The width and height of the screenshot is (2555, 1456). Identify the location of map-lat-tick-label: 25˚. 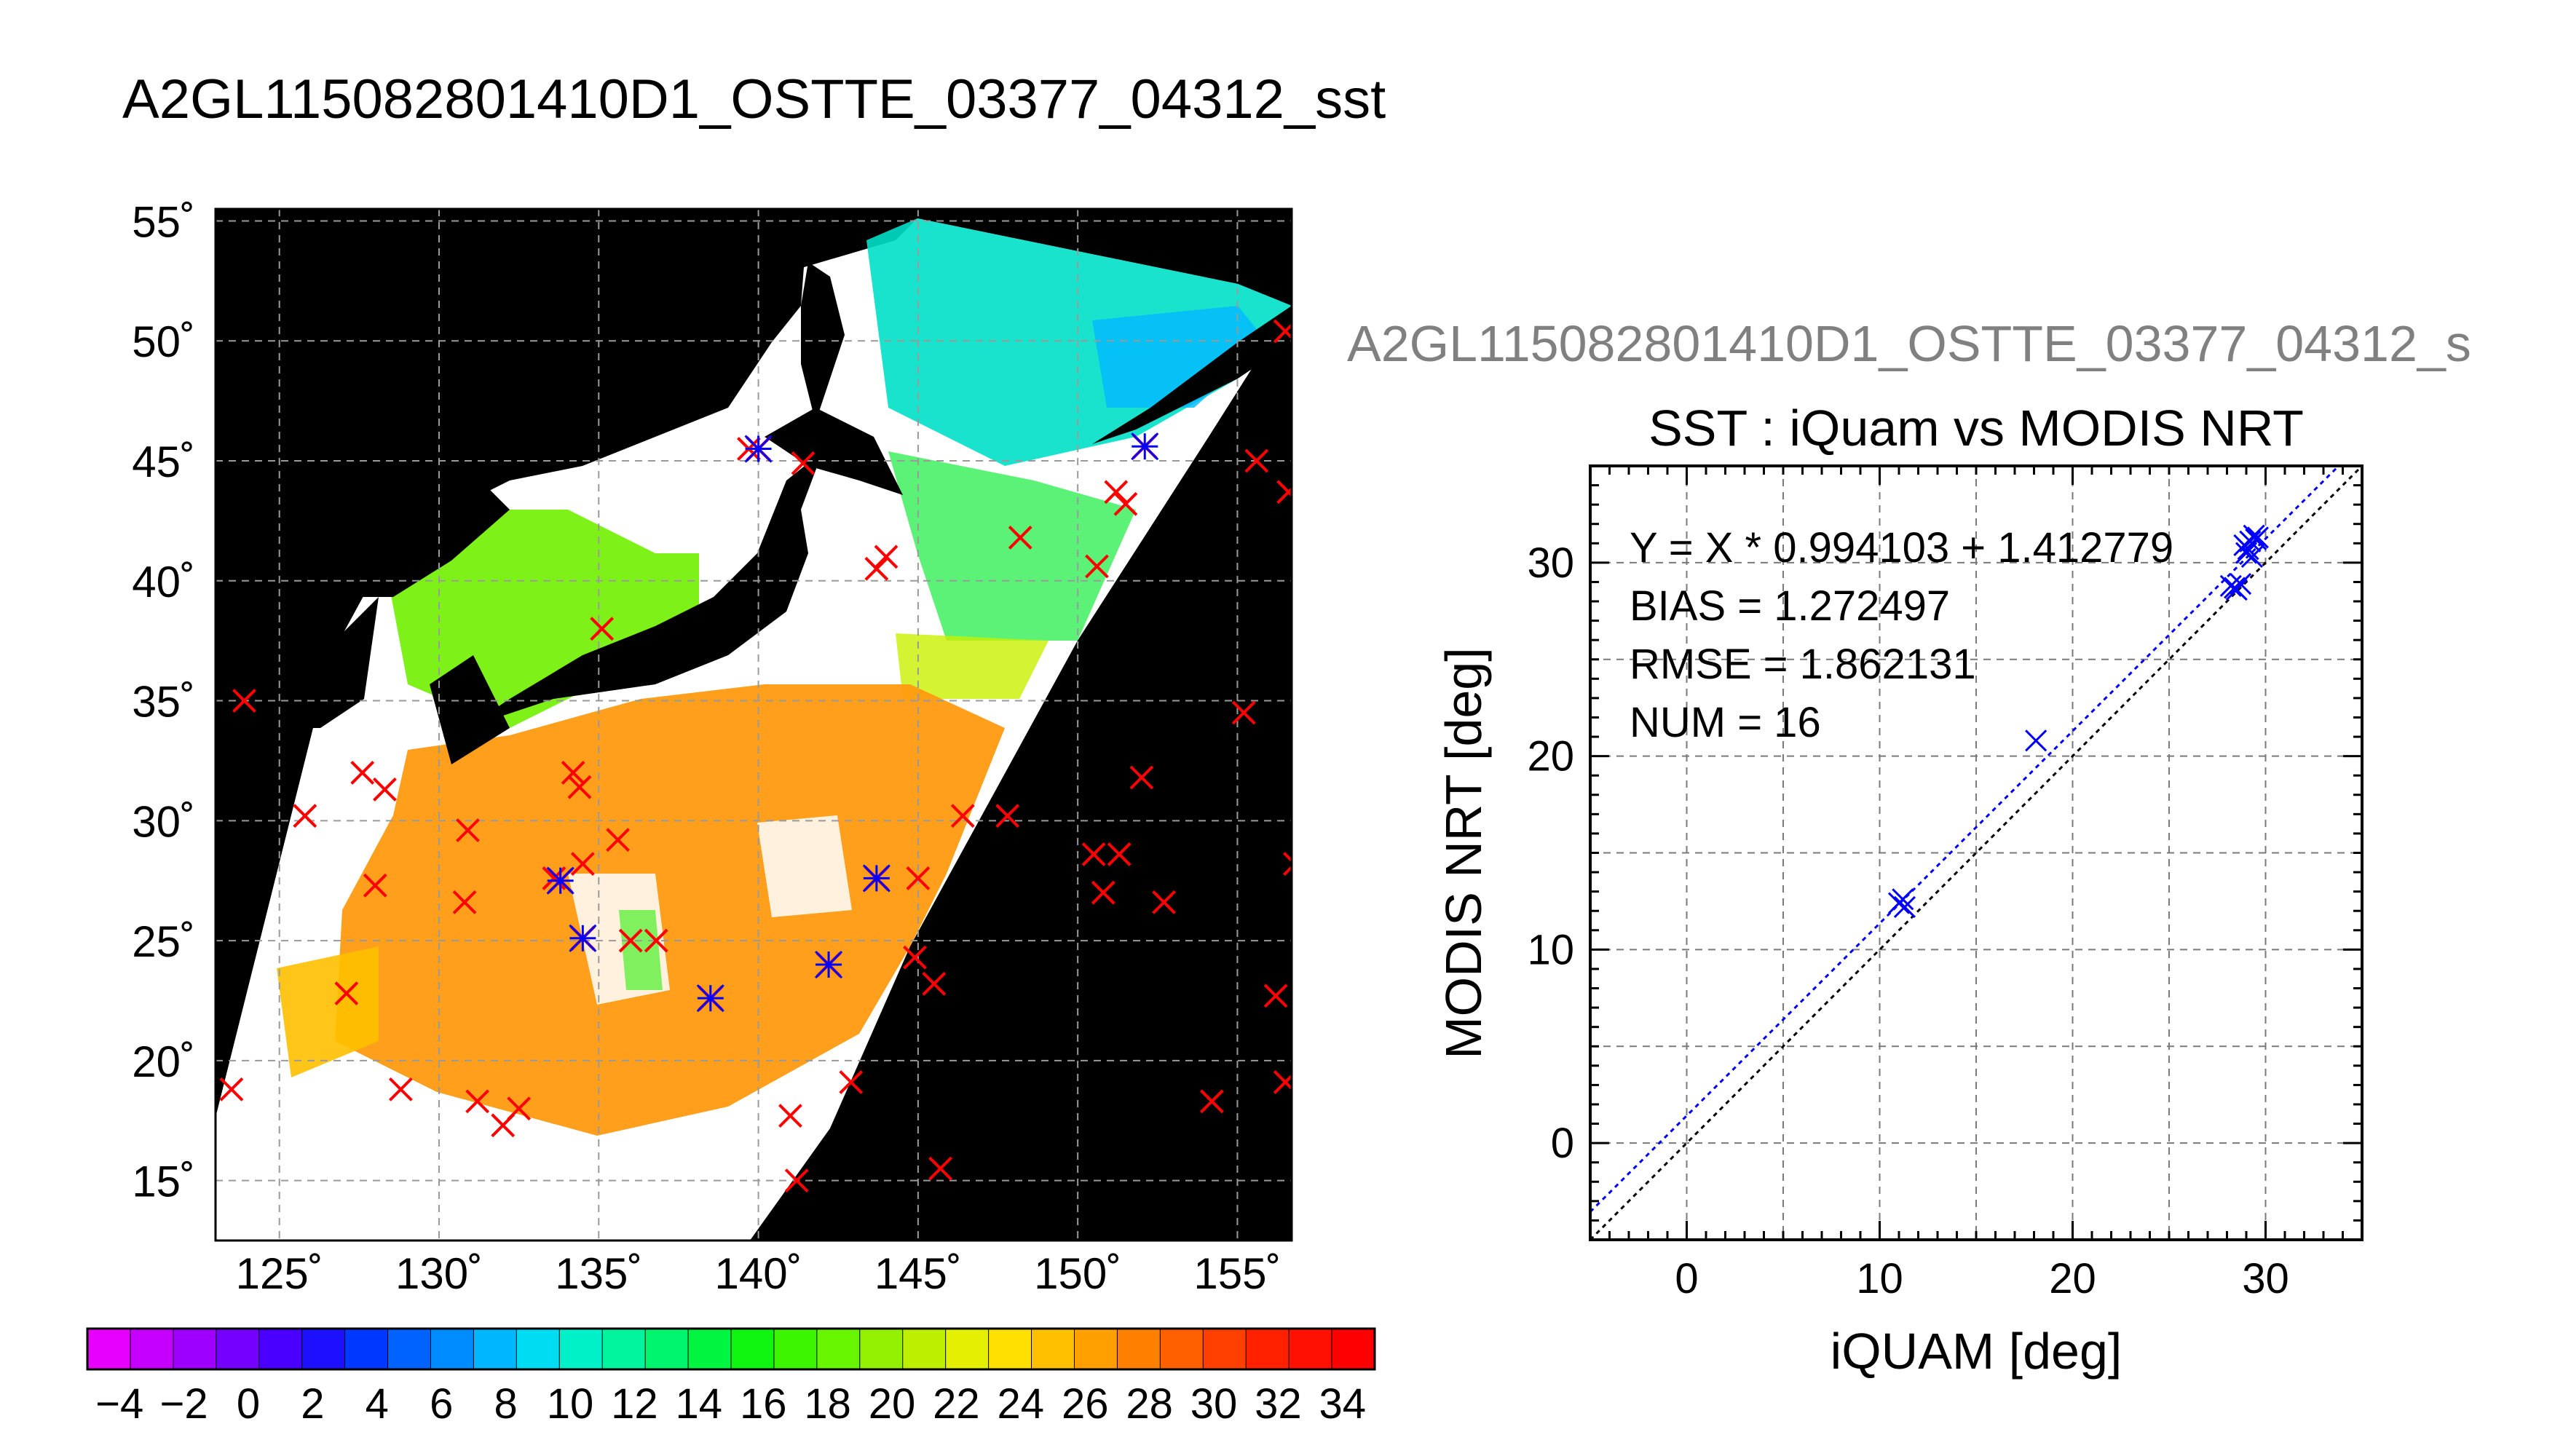
(163, 941).